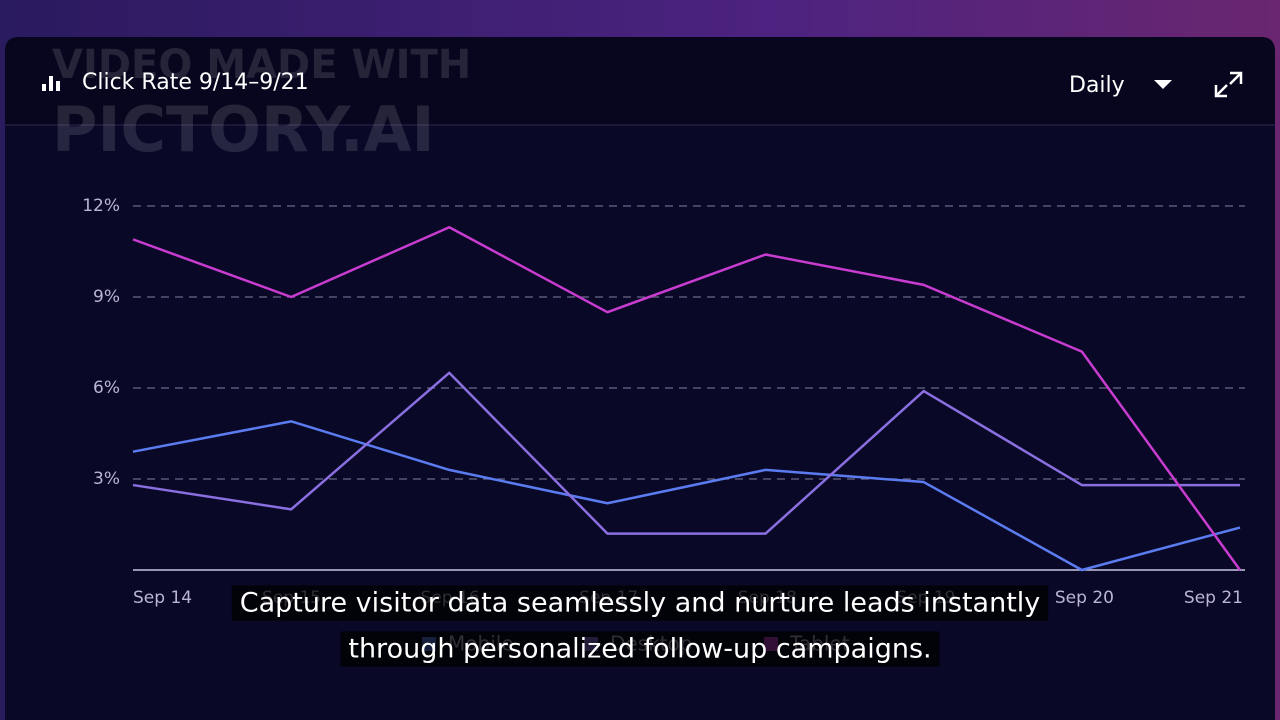  Describe the element at coordinates (106, 388) in the screenshot. I see `y-tick-label: 6%` at that location.